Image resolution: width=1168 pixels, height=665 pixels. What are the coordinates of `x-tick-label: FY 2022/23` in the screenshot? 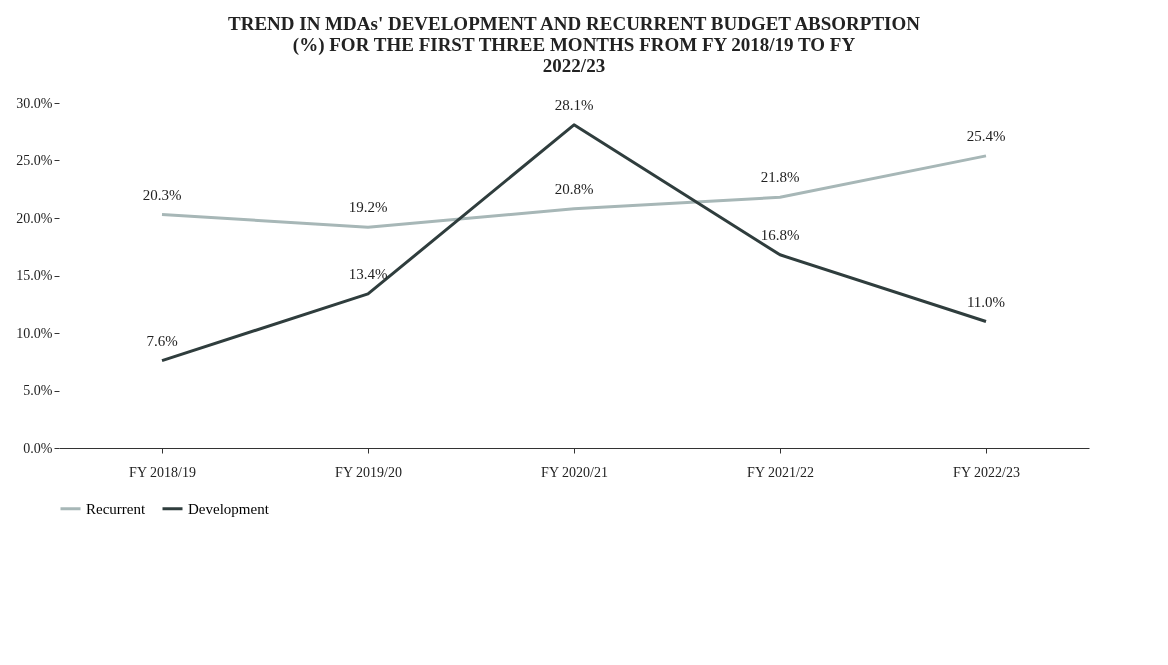 It's located at (986, 472).